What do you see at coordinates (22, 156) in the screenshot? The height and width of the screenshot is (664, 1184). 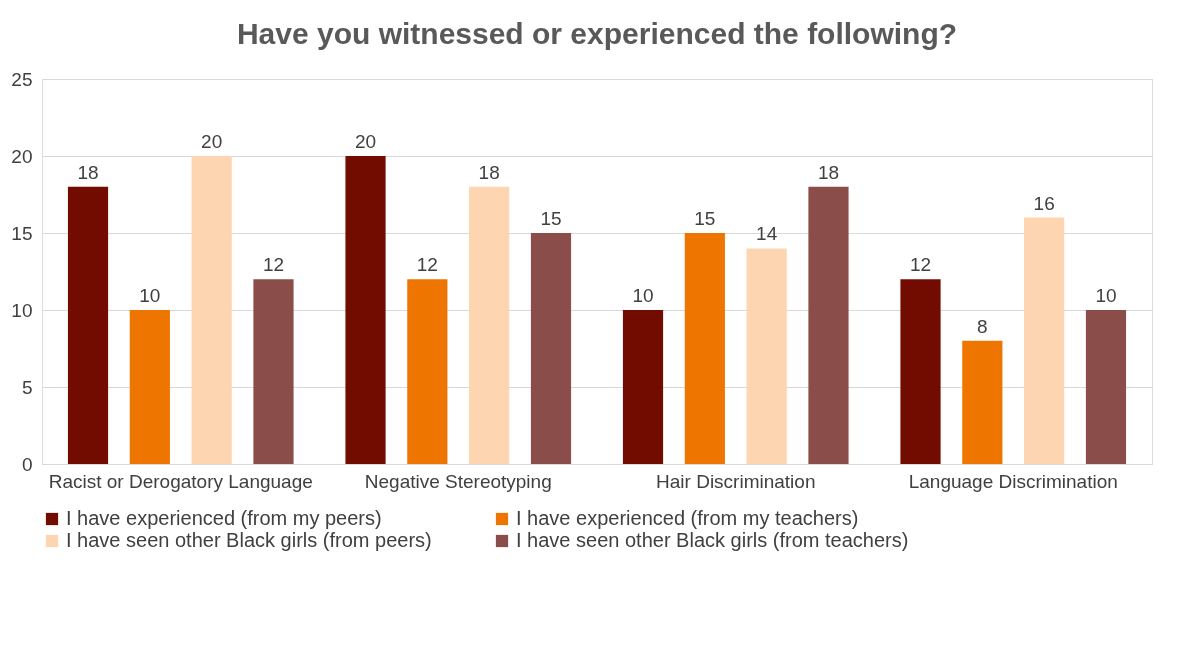 I see `y-tick-label: 20` at bounding box center [22, 156].